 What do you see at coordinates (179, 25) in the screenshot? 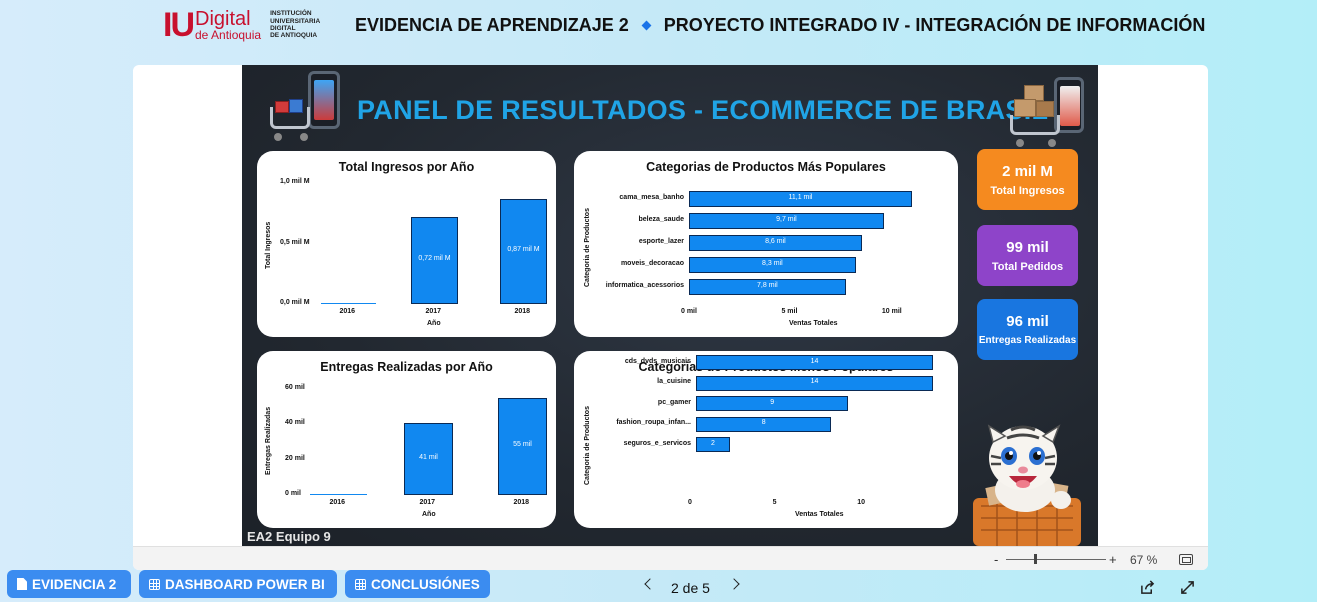
I see `logo-iu-mark: IU` at bounding box center [179, 25].